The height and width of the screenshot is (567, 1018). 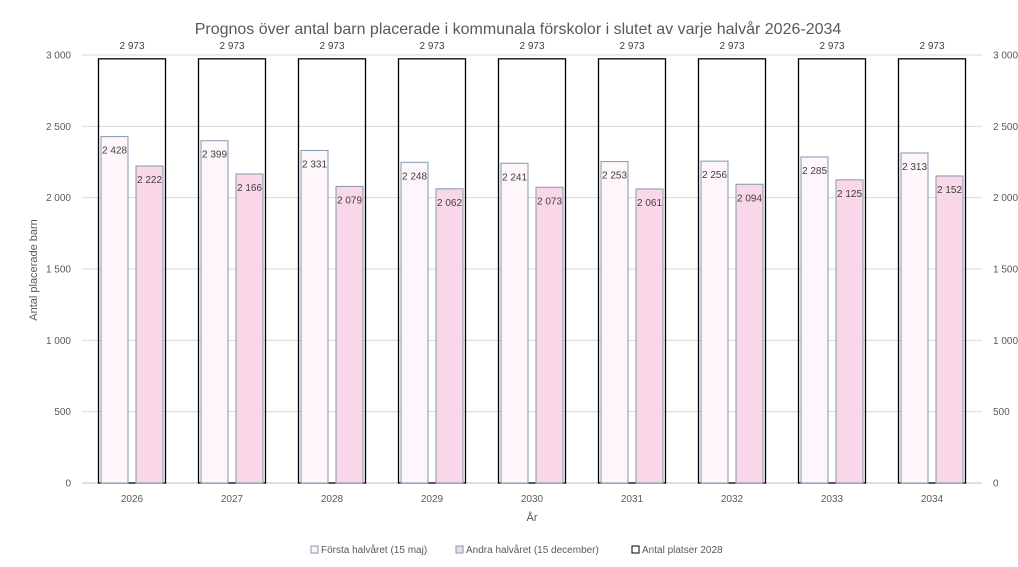 I want to click on y-tick-label: 3 000, so click(x=58, y=56).